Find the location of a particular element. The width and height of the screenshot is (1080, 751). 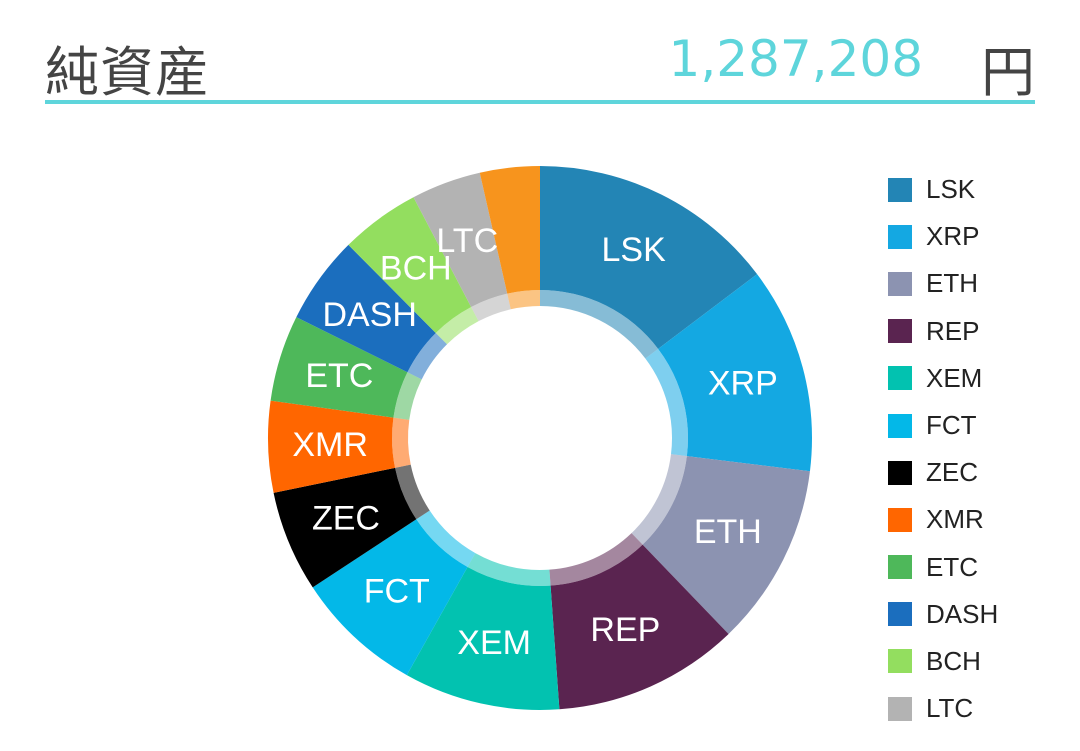

legend-label: FCT is located at coordinates (951, 425).